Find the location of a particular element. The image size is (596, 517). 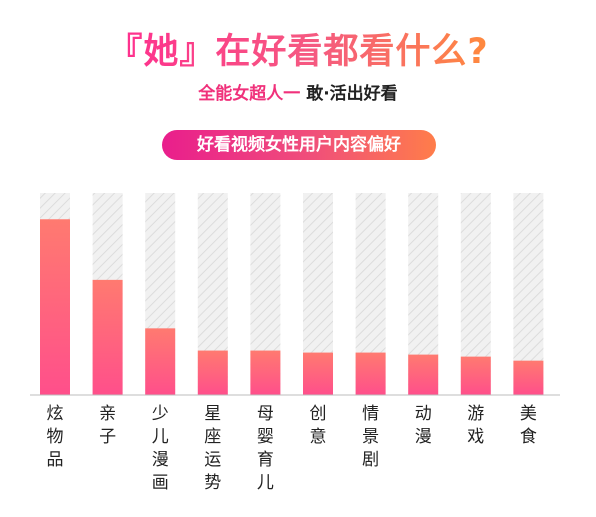

x-tick-label: 母婴育儿 is located at coordinates (265, 448).